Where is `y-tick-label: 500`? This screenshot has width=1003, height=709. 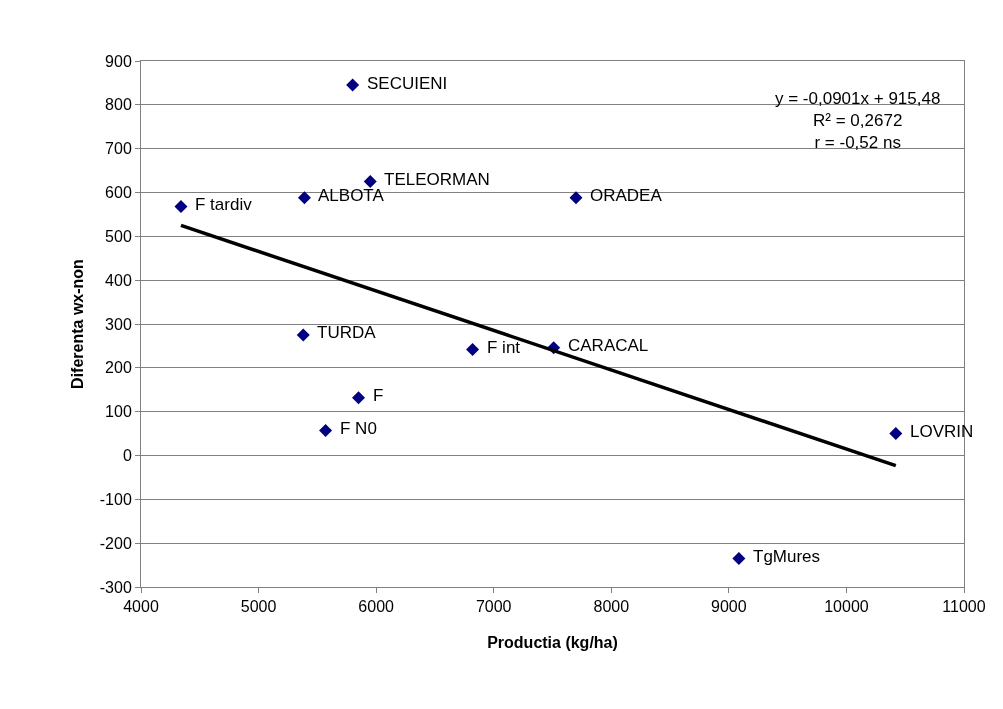 y-tick-label: 500 is located at coordinates (118, 236).